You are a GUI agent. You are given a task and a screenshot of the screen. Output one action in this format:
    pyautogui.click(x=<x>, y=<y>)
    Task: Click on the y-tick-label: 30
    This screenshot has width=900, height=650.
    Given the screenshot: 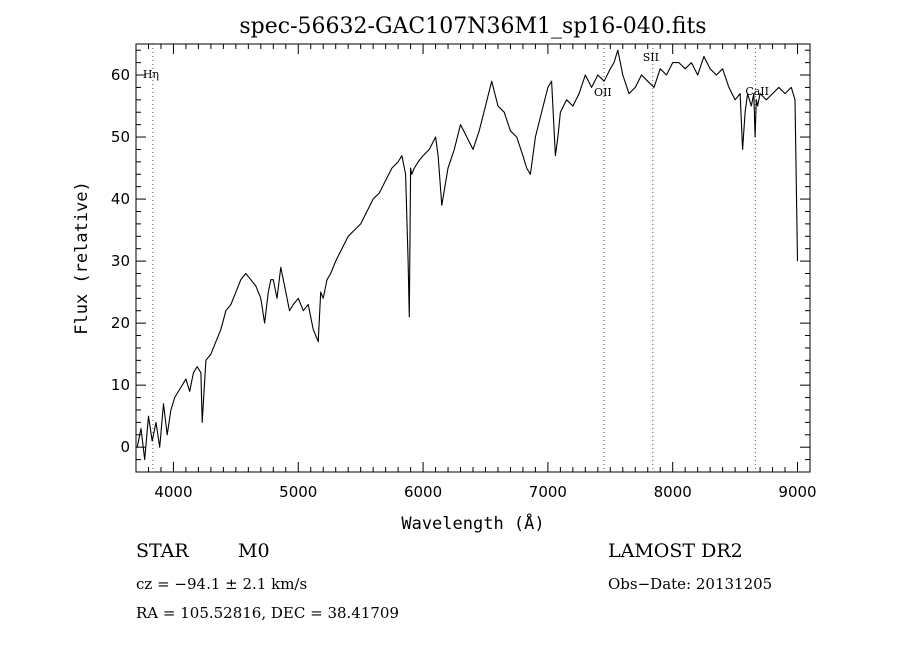 What is the action you would take?
    pyautogui.click(x=120, y=261)
    